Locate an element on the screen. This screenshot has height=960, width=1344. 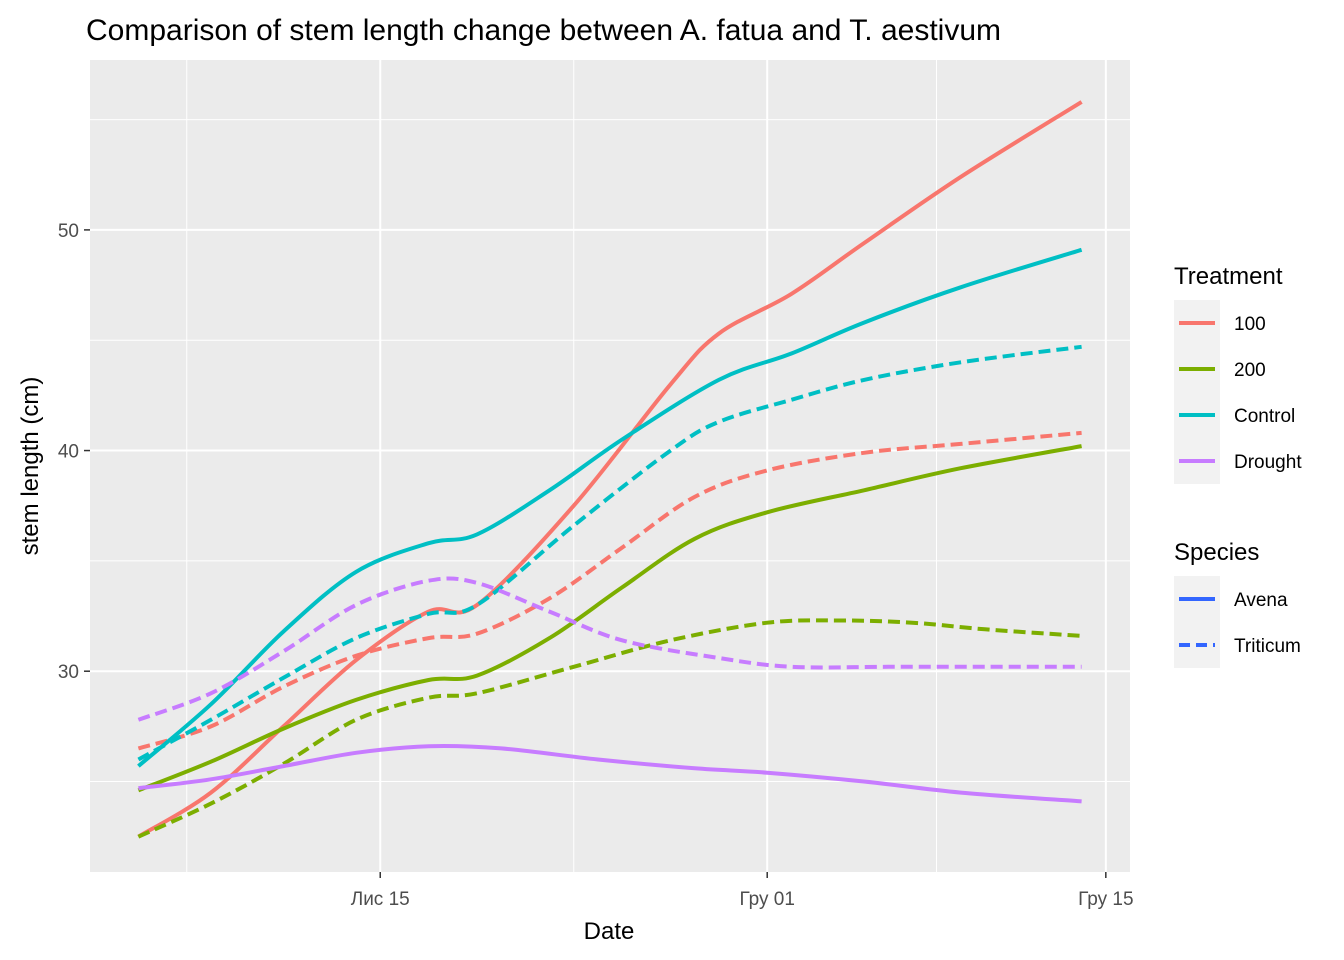
series-line-drought-triticum is located at coordinates (609, 649).